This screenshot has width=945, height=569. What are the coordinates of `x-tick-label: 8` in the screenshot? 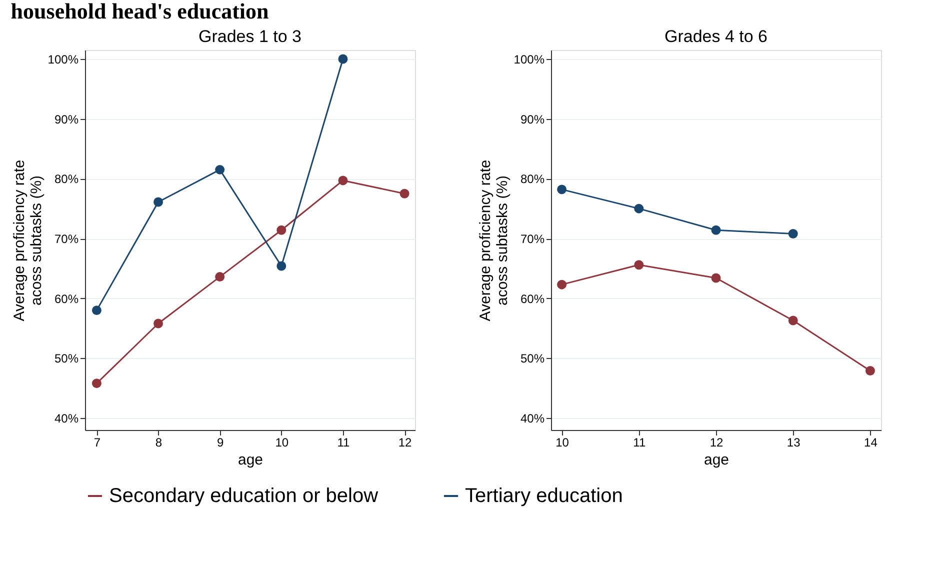 It's located at (158, 443).